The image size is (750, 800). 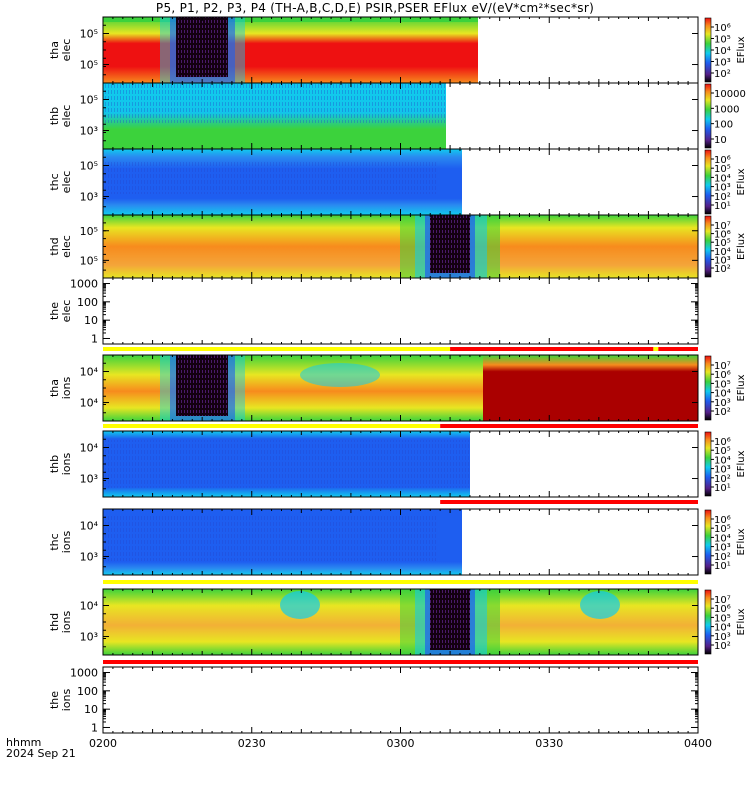 What do you see at coordinates (400, 388) in the screenshot?
I see `panel-tha-ions` at bounding box center [400, 388].